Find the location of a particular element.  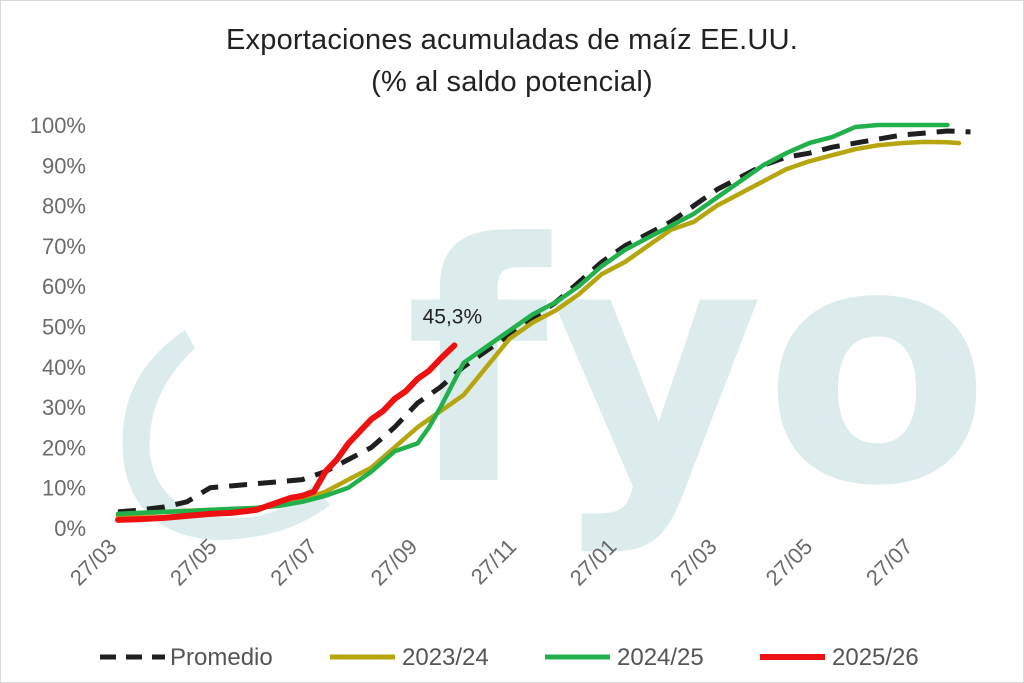

y-axis: 0% 10% 20% 30% 40% 50% 60% 70% 80% 90% 100% is located at coordinates (58, 327).